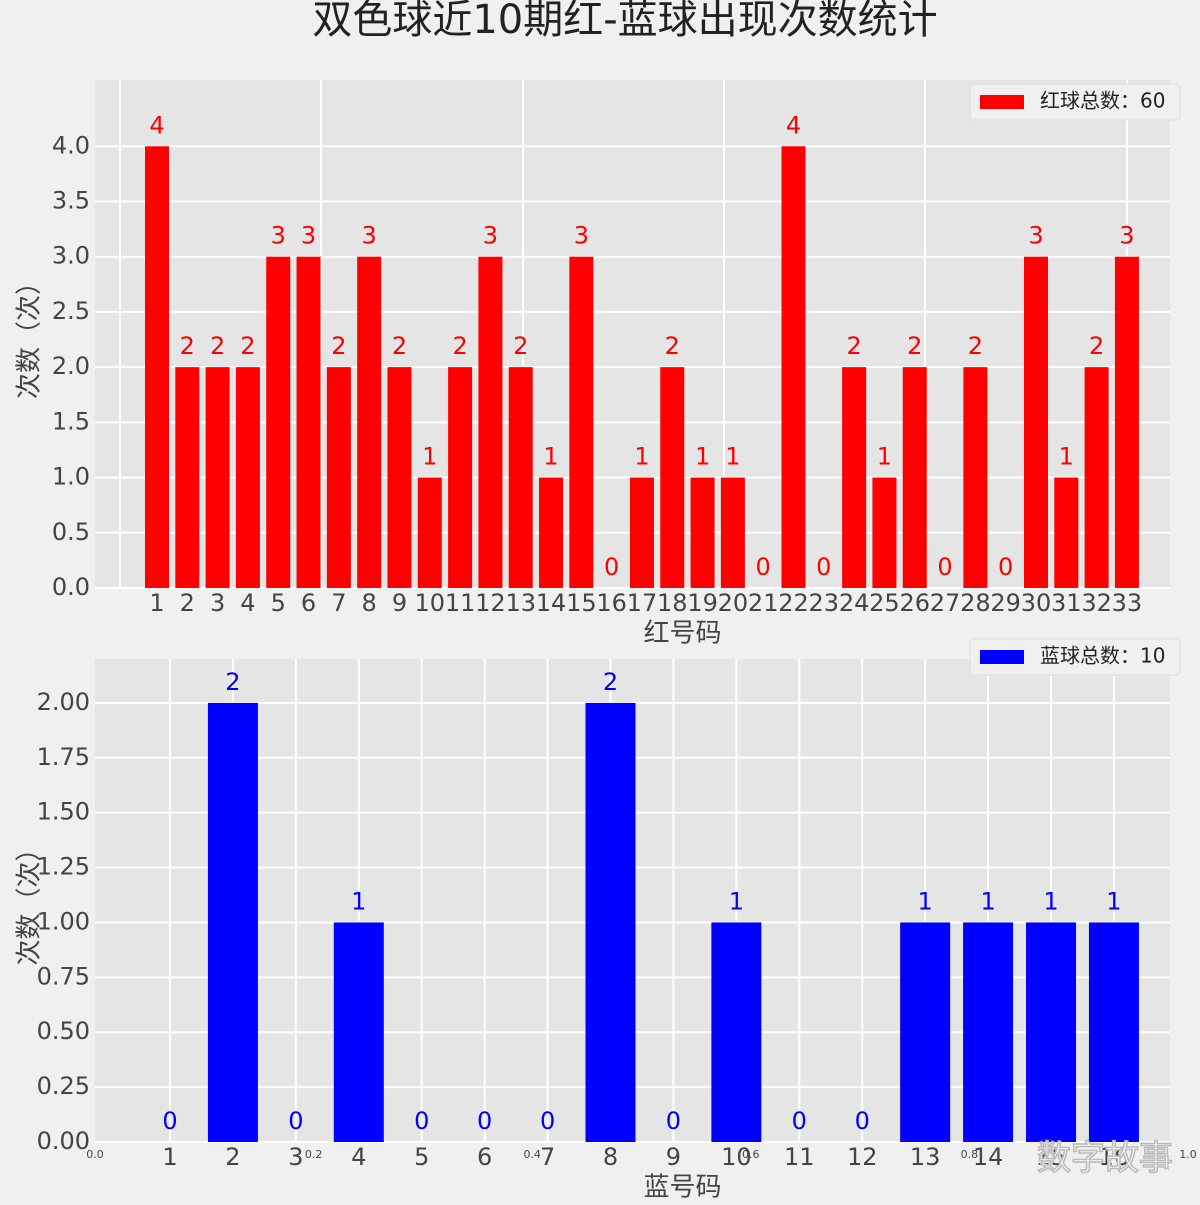  What do you see at coordinates (624, 21) in the screenshot?
I see `figure-title: 双色球近10期红-蓝球出现次数统计` at bounding box center [624, 21].